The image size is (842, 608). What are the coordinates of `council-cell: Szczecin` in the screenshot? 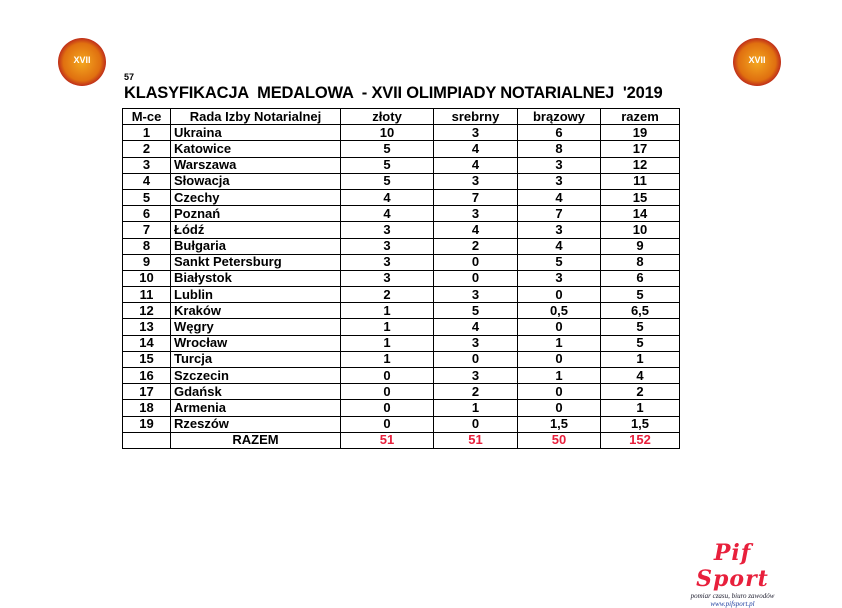 It's located at (255, 375).